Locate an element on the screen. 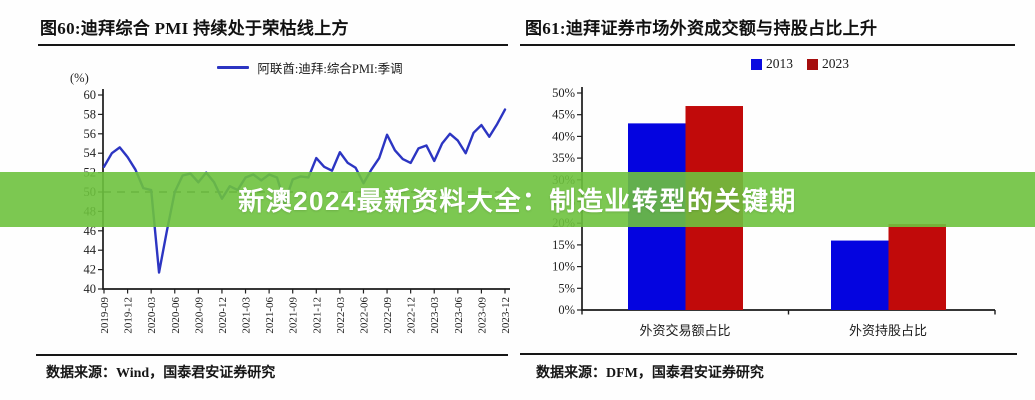 The image size is (1035, 400). svg-text: 5% is located at coordinates (566, 288).